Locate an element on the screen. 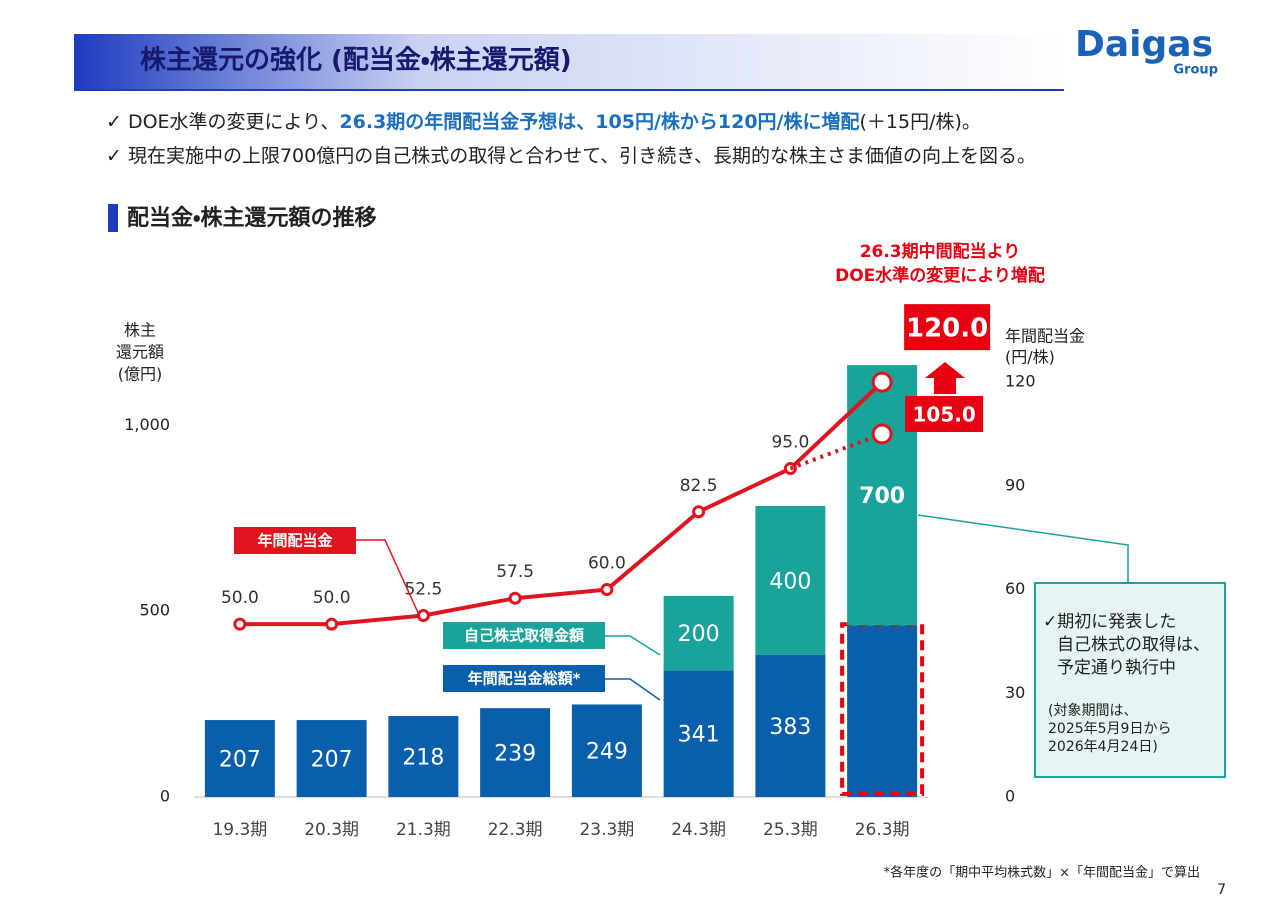 The height and width of the screenshot is (904, 1280). x-tick-label: 25.3期 is located at coordinates (790, 830).